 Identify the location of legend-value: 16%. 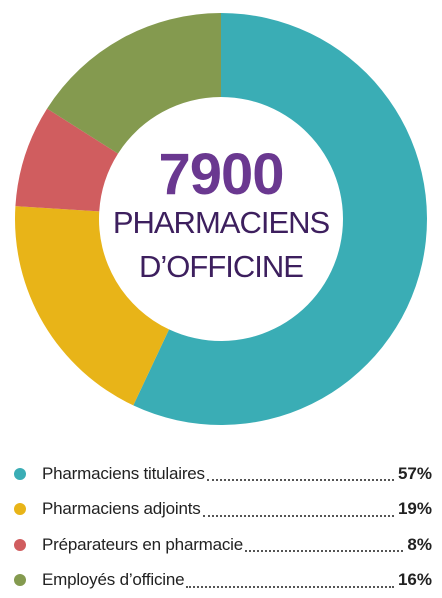
(415, 580).